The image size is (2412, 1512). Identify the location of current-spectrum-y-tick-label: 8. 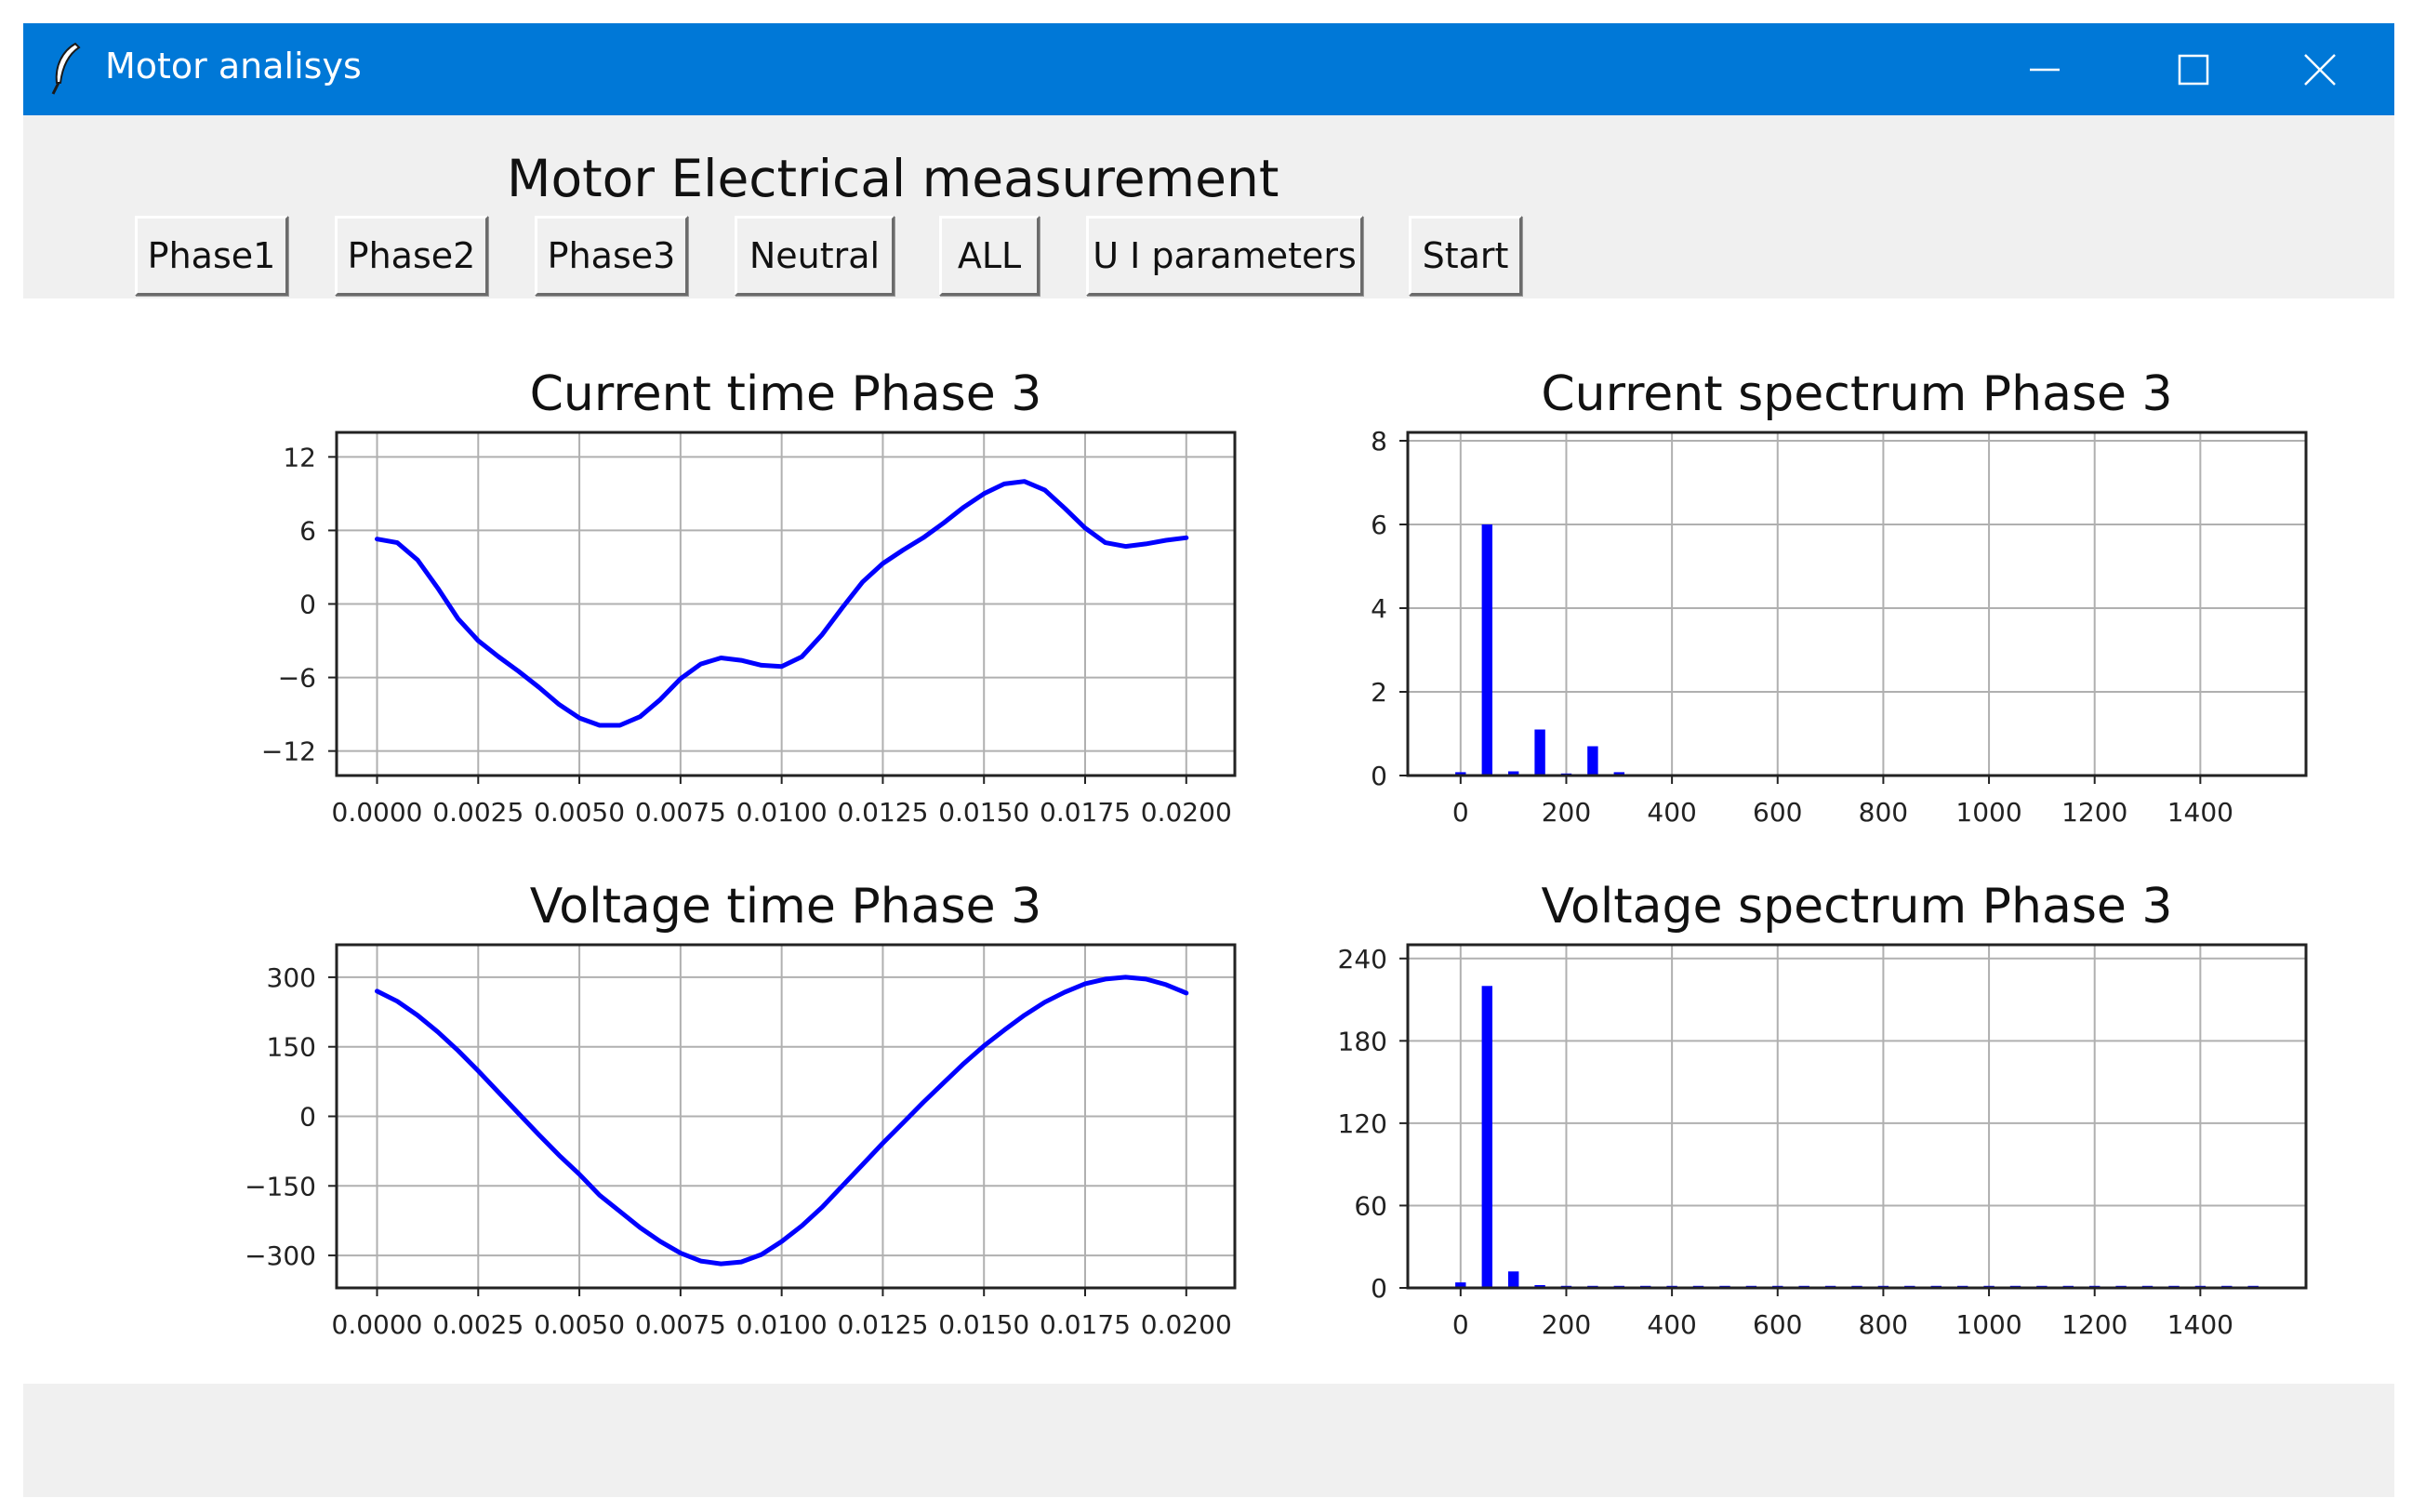
(1379, 441).